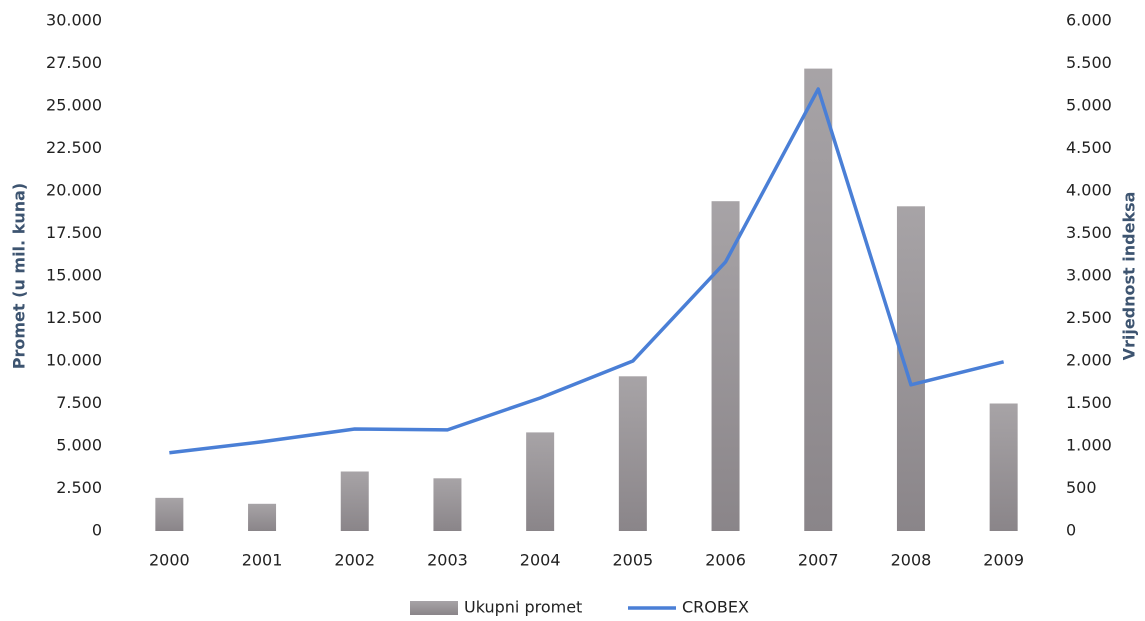 The height and width of the screenshot is (621, 1145). Describe the element at coordinates (715, 607) in the screenshot. I see `legend-label: CROBEX` at that location.